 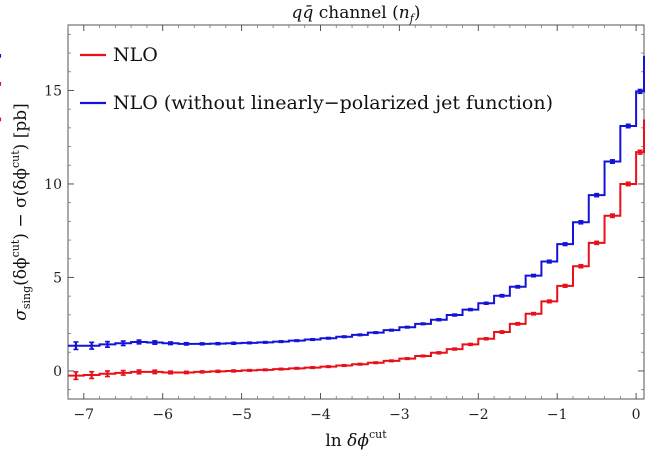 What do you see at coordinates (135, 55) in the screenshot?
I see `legend-label-nlo: NLO` at bounding box center [135, 55].